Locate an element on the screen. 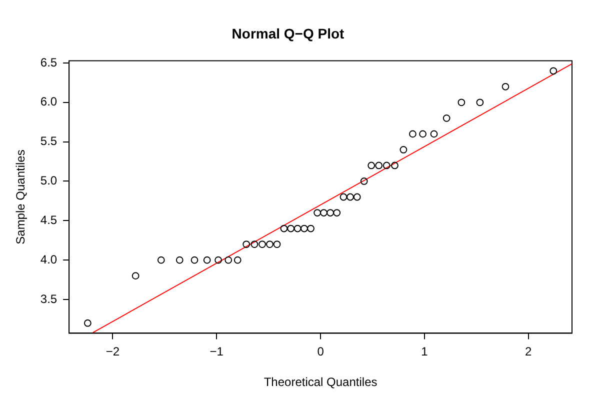 This screenshot has height=400, width=600. y-tick-label: 5.0 is located at coordinates (49, 181).